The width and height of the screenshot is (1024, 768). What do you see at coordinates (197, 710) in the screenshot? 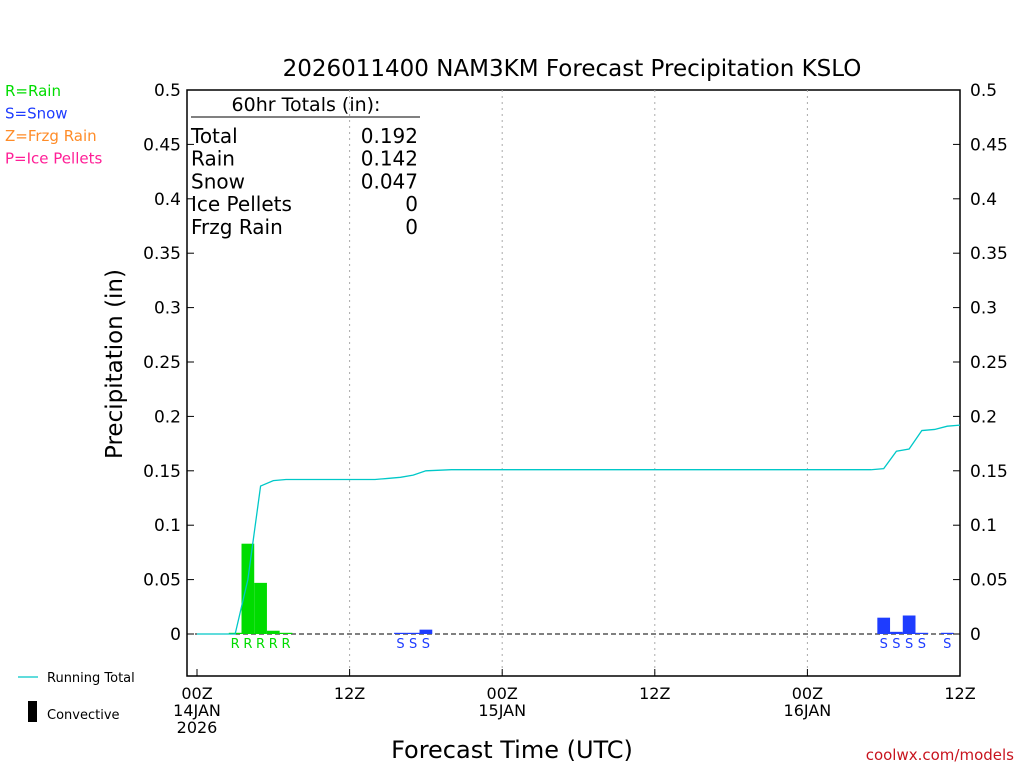
I see `x-tick-label: 14JAN` at bounding box center [197, 710].